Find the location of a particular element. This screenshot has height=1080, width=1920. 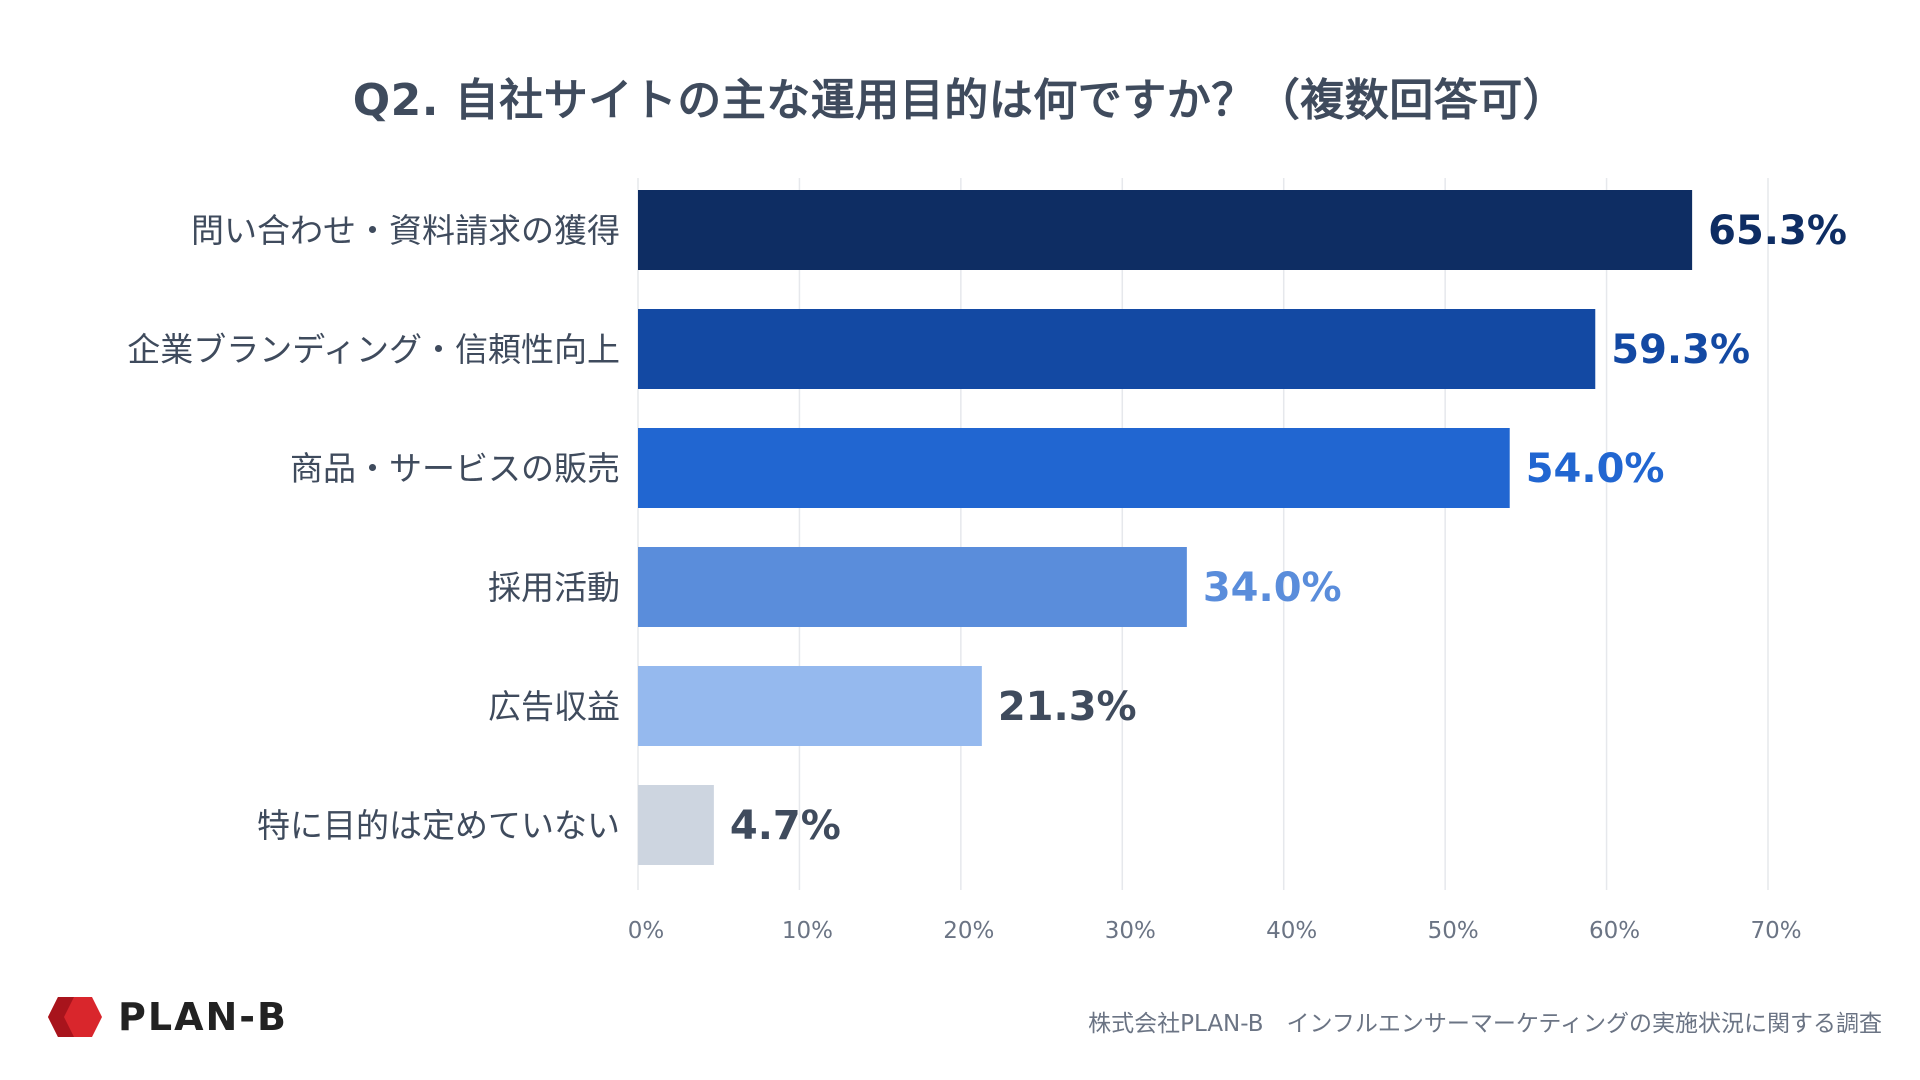

category-label: 採用活動 is located at coordinates (554, 587).